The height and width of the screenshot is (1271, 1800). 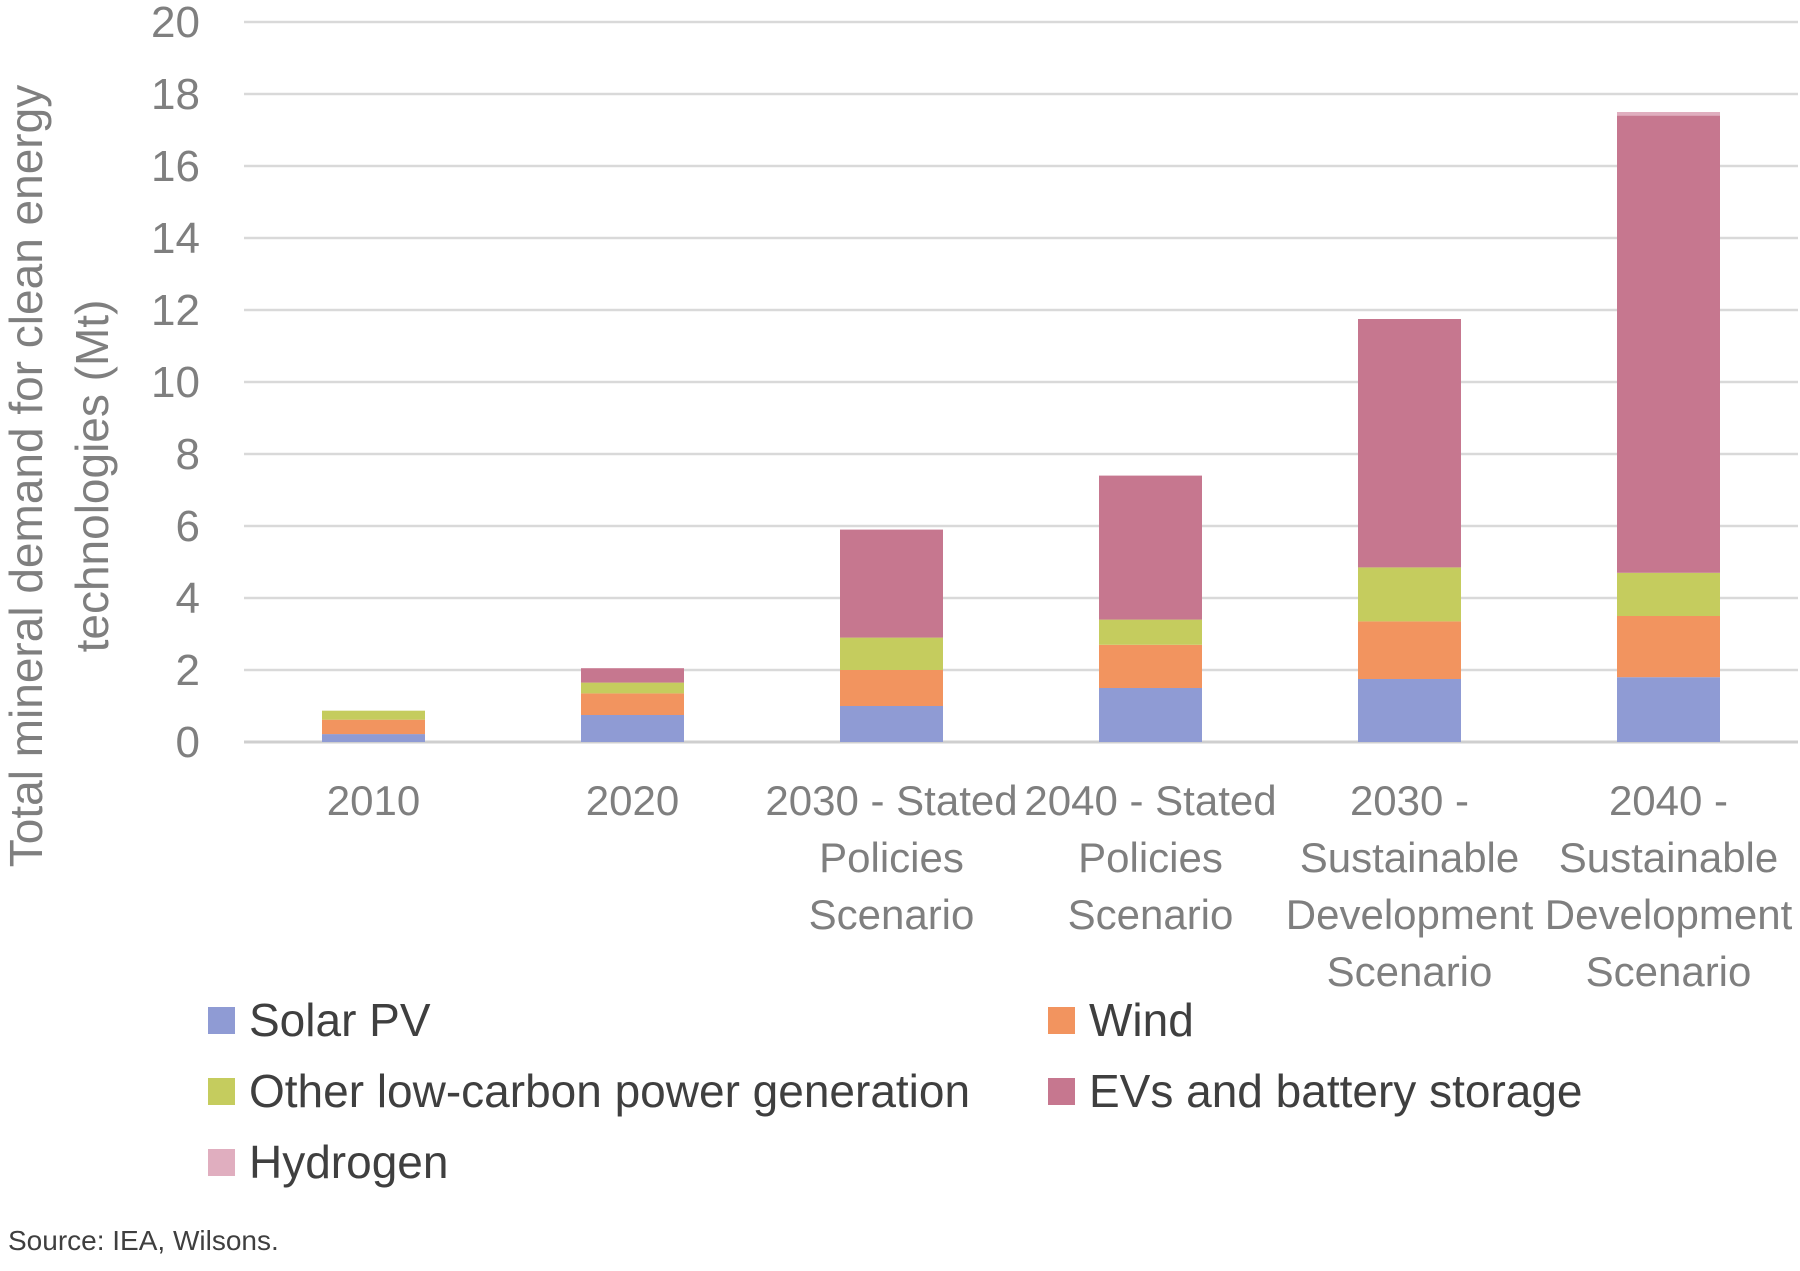 I want to click on y-tick-label: 0, so click(x=188, y=742).